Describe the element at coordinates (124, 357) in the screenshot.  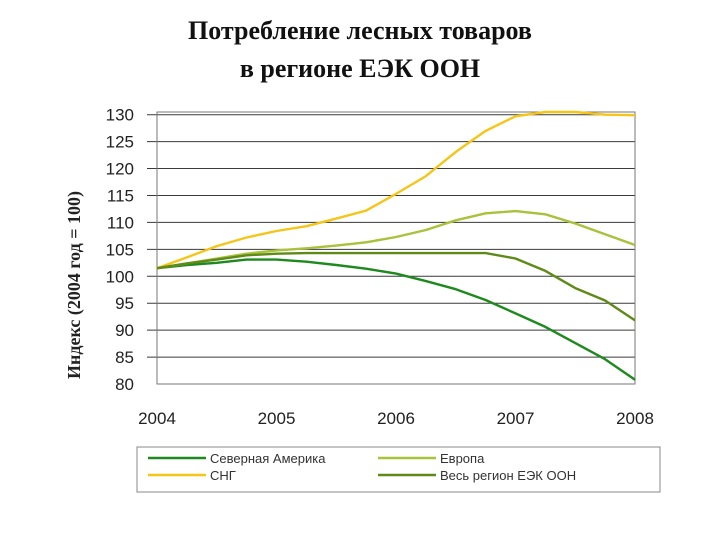
I see `y-tick-label: 85` at that location.